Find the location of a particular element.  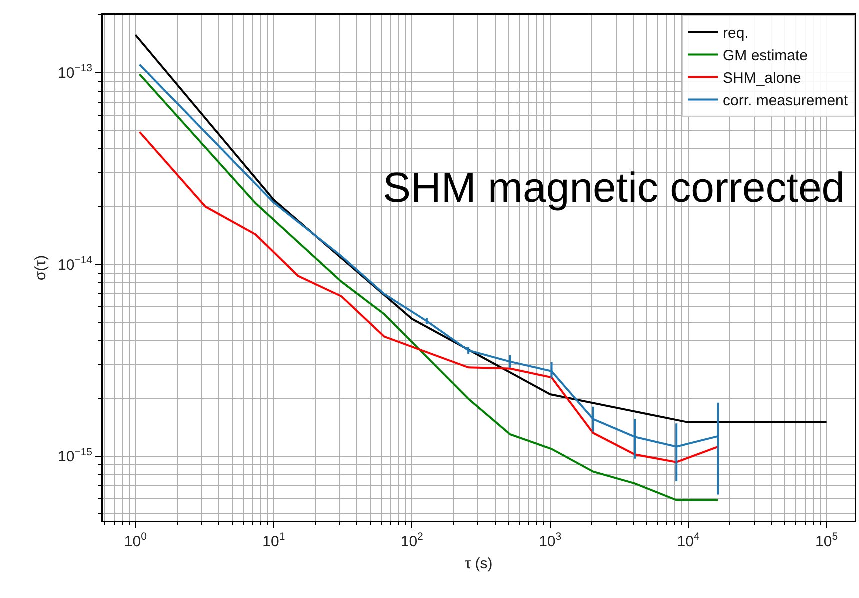

y-tick-label: 10$^{−13}$ is located at coordinates (75, 72).